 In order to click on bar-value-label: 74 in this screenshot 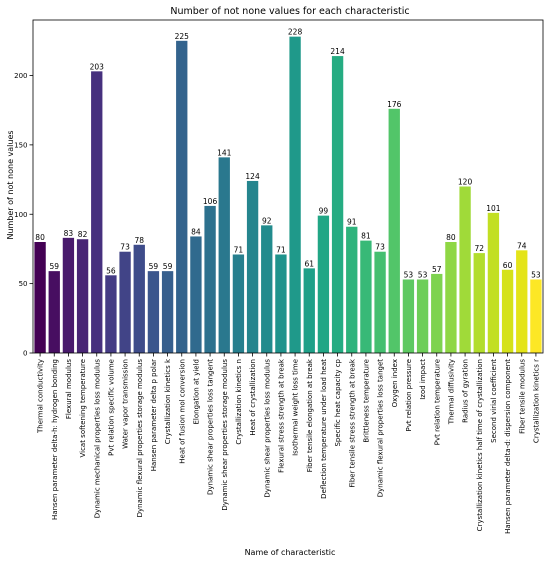, I will do `click(522, 245)`.